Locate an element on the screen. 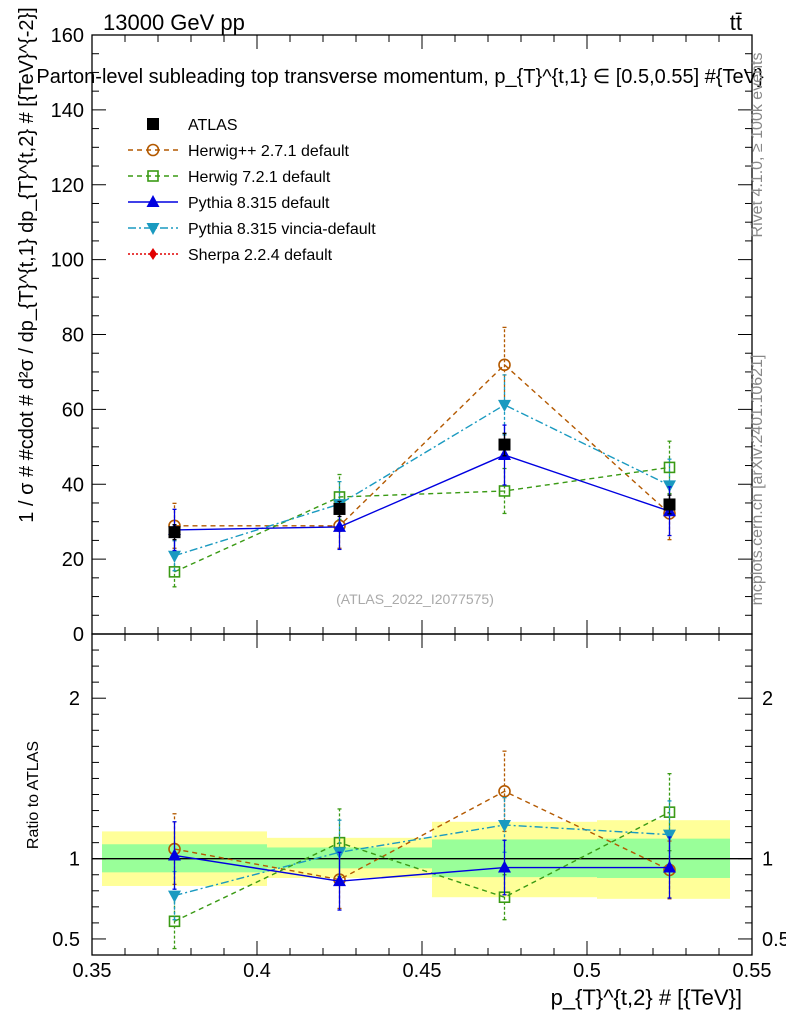  ratio-uncertainty-bands is located at coordinates (422, 859).